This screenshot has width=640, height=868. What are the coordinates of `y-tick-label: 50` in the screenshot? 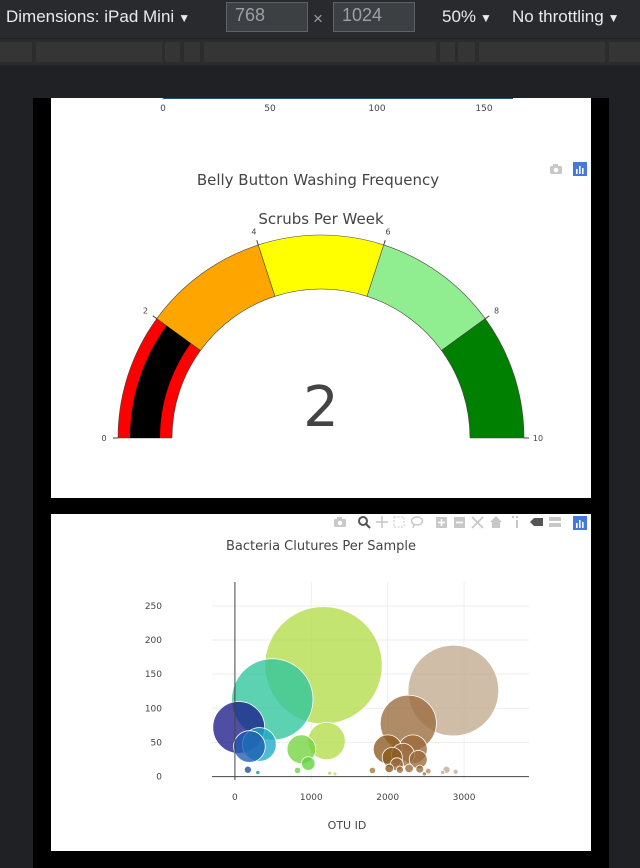 It's located at (157, 743).